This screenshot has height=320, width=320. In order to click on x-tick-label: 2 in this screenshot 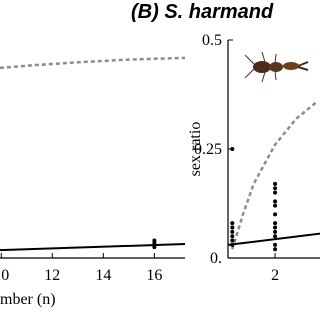, I will do `click(275, 275)`.